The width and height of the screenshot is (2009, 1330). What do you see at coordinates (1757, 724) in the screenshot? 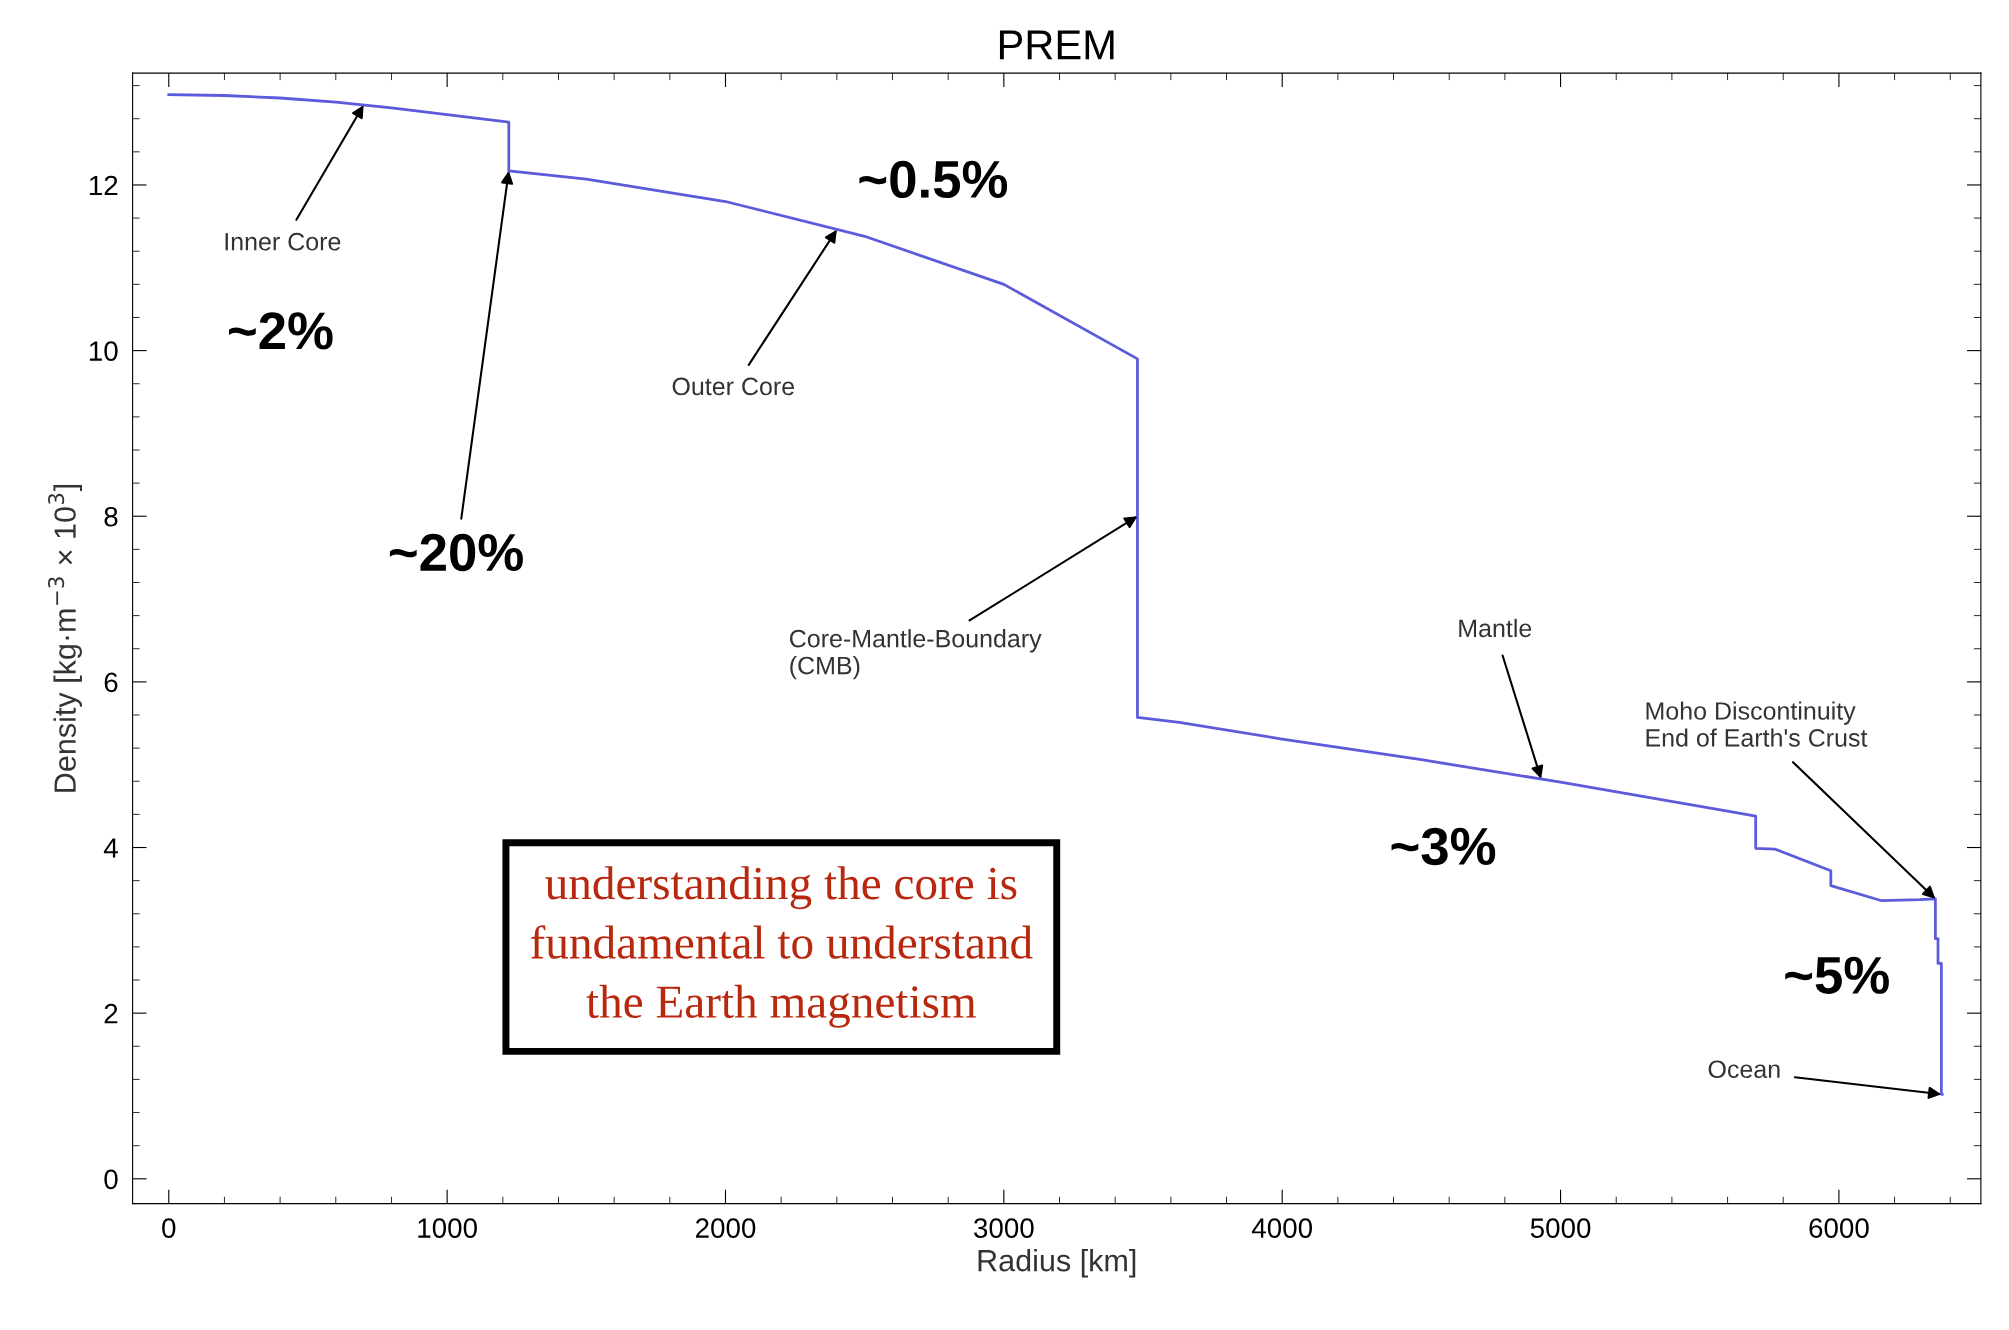
I see `annotation: Moho Discontinuity End of Earth's Crust` at bounding box center [1757, 724].